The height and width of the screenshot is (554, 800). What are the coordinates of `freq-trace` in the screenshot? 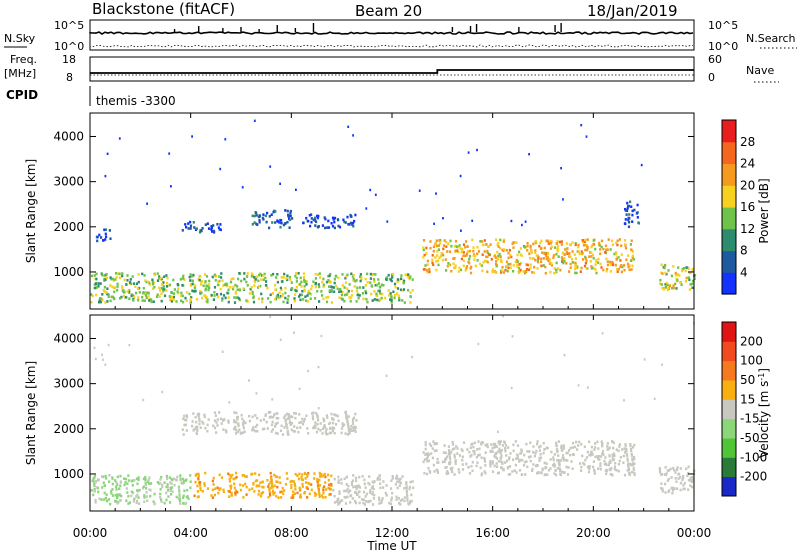 It's located at (392, 71).